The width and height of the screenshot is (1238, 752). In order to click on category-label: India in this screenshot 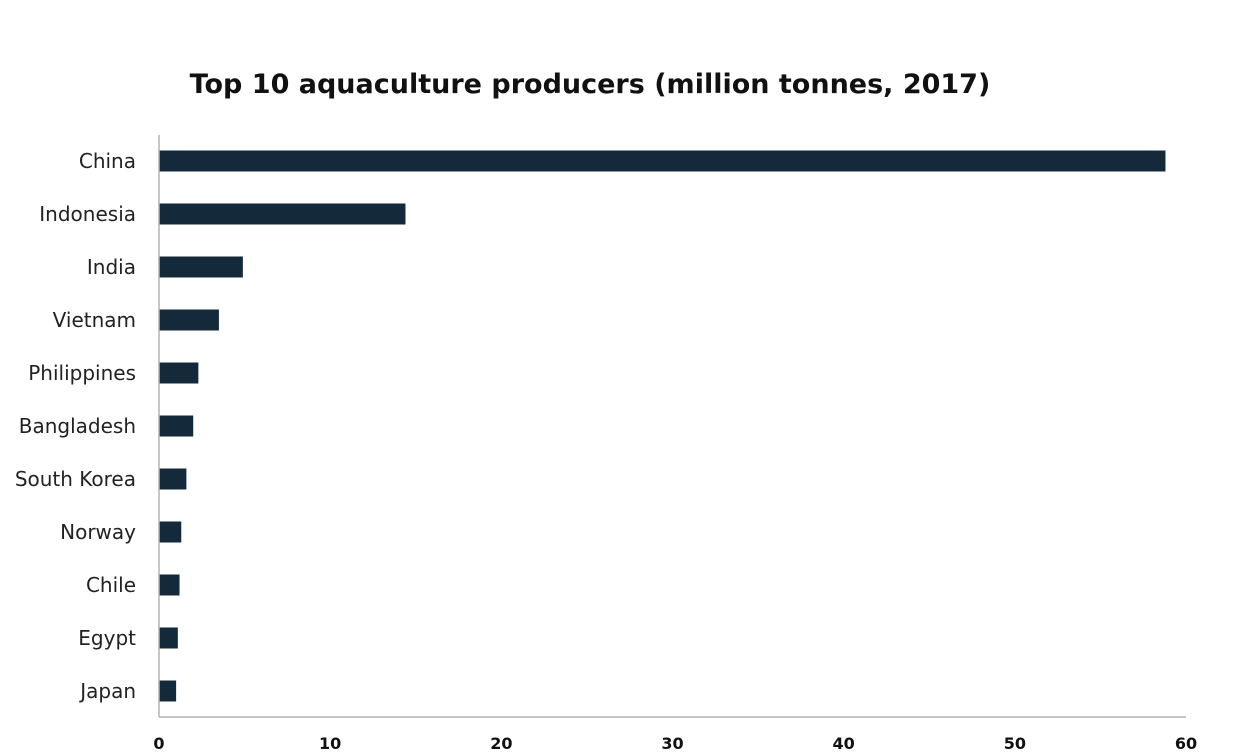, I will do `click(111, 267)`.